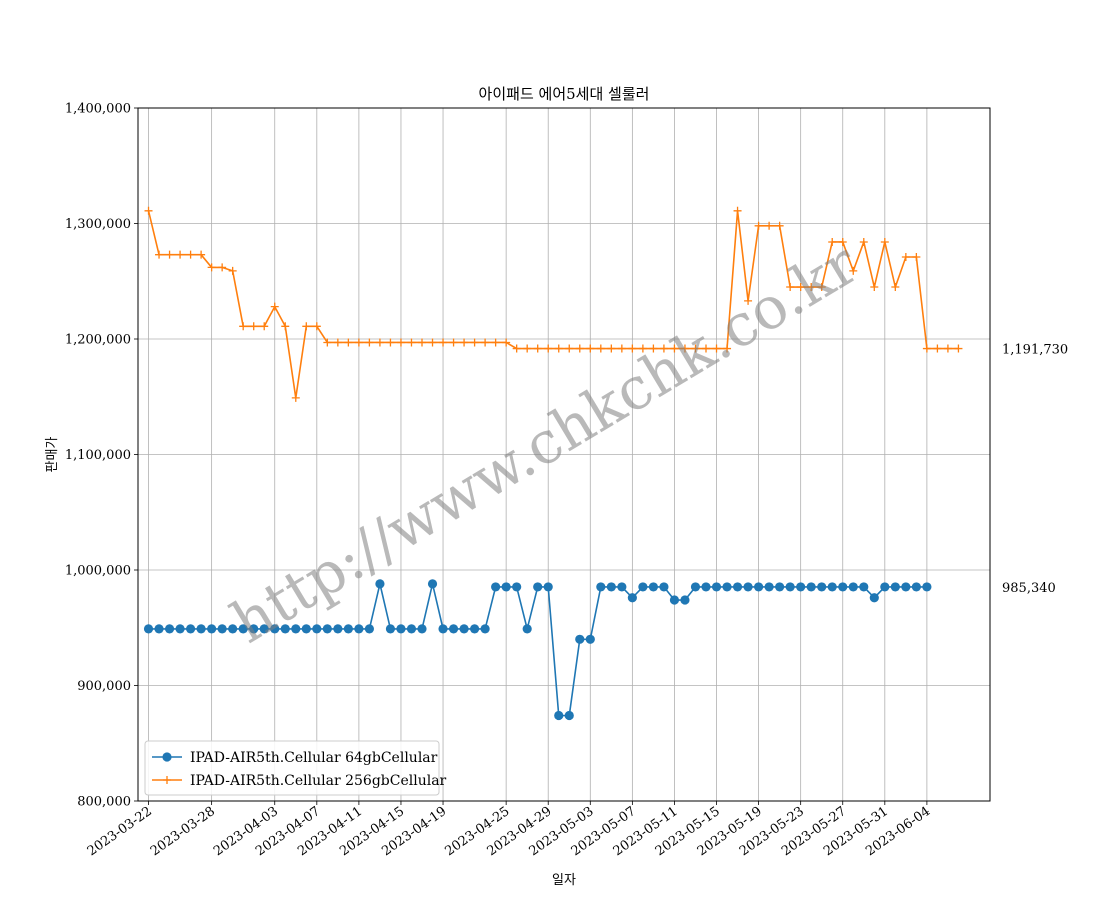  What do you see at coordinates (104, 802) in the screenshot?
I see `y-tick-label: 800,000` at bounding box center [104, 802].